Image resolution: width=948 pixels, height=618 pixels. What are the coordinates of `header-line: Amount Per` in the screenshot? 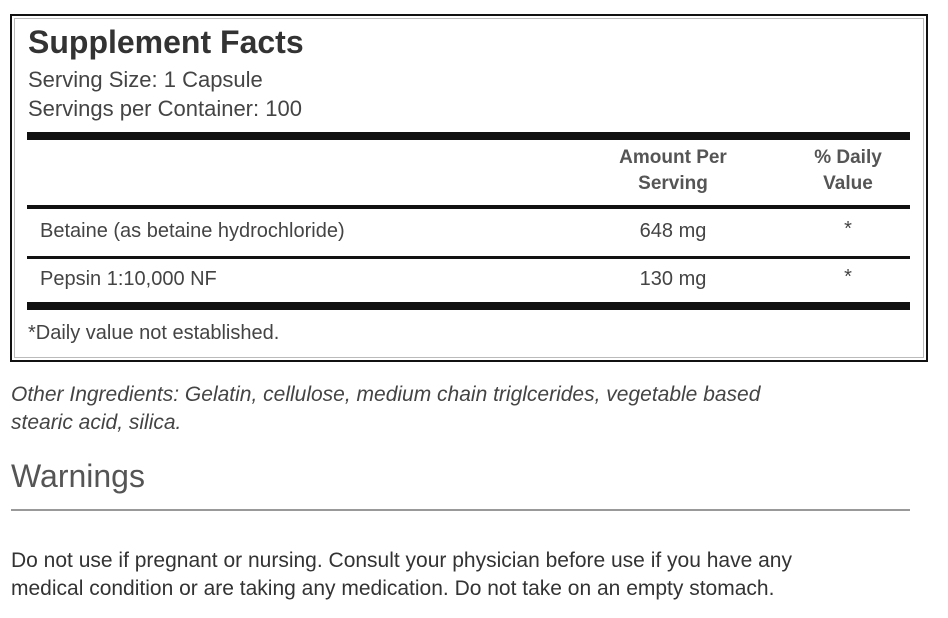 It's located at (673, 157).